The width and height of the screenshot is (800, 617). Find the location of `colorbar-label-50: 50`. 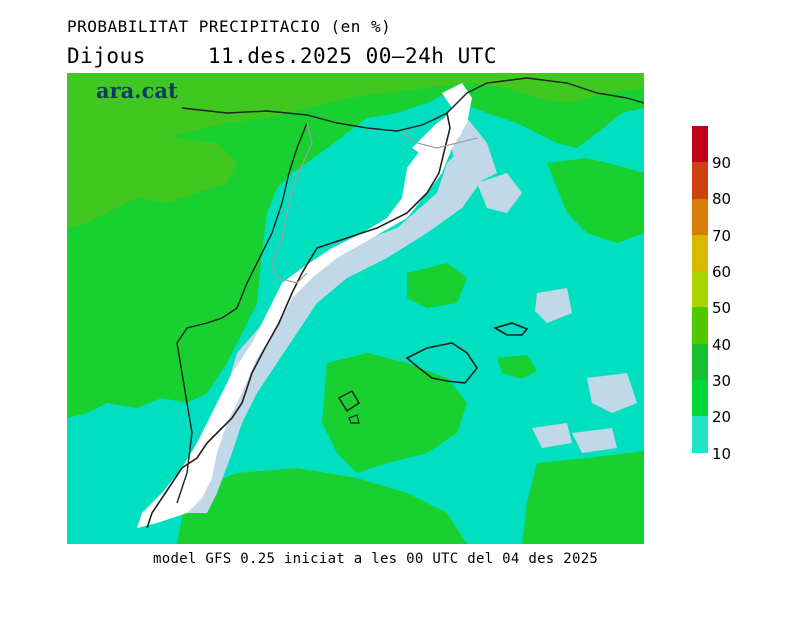

colorbar-label-50: 50 is located at coordinates (722, 308).